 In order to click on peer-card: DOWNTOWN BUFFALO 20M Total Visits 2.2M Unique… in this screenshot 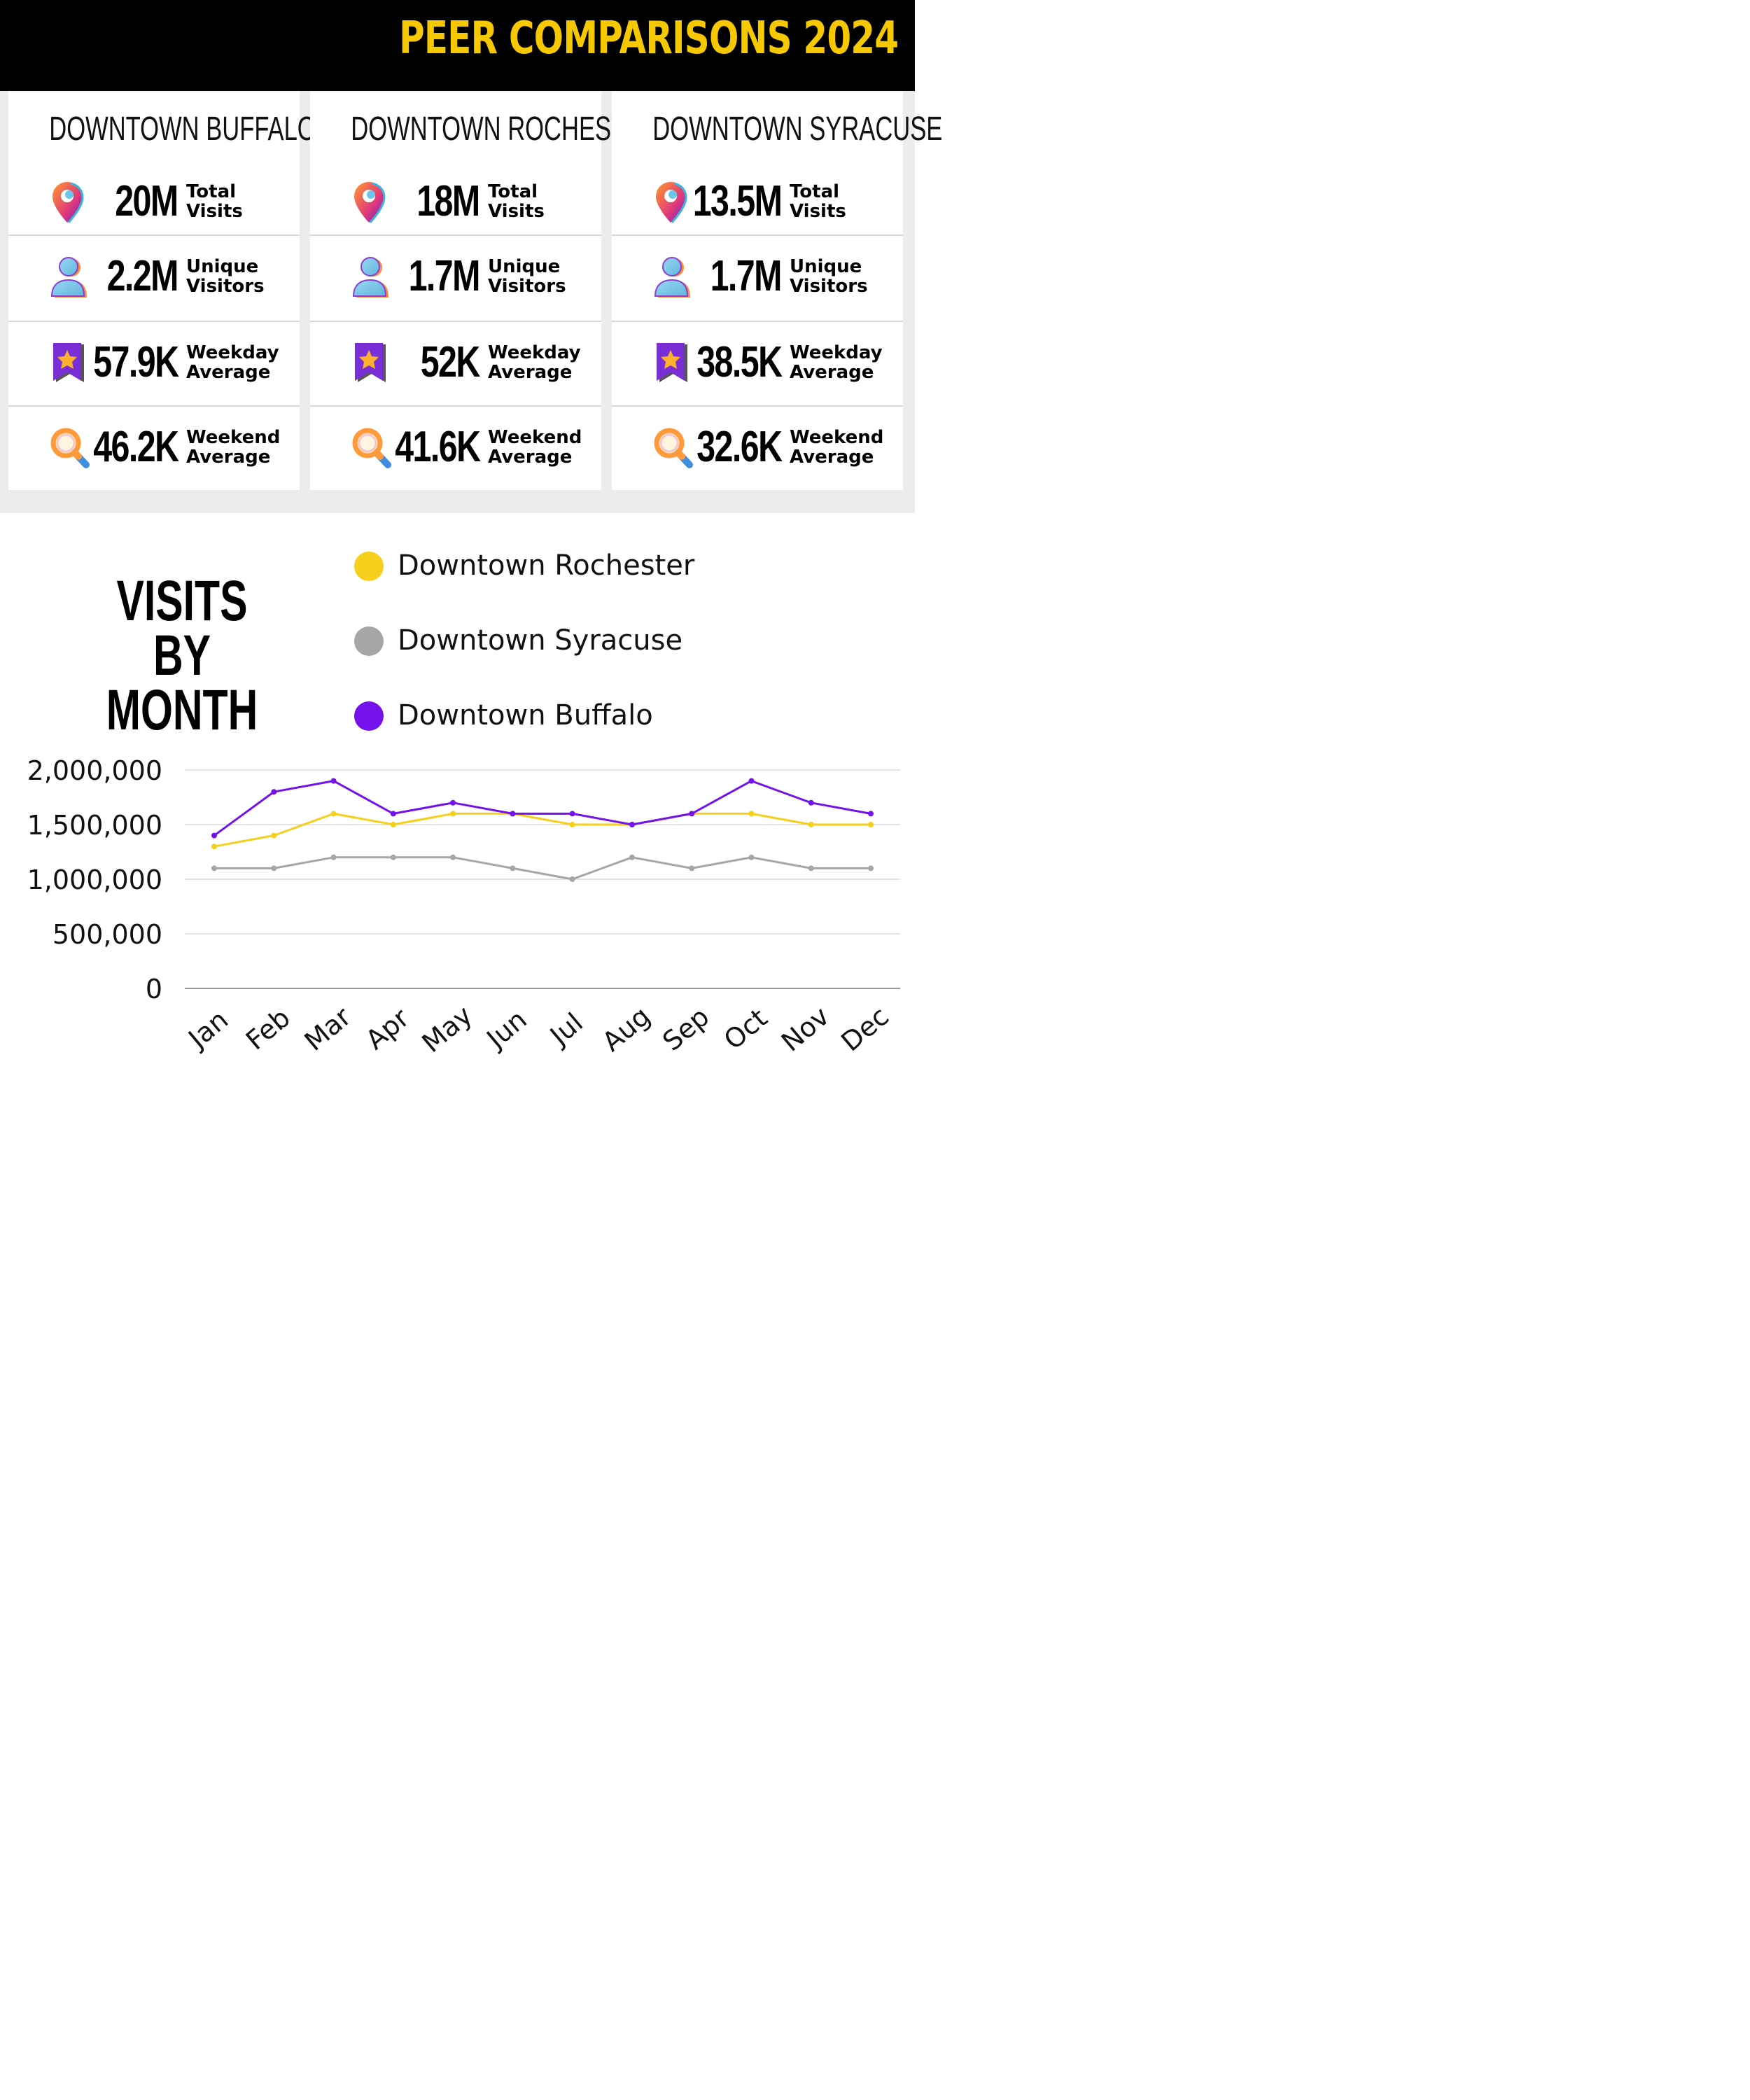, I will do `click(162, 291)`.